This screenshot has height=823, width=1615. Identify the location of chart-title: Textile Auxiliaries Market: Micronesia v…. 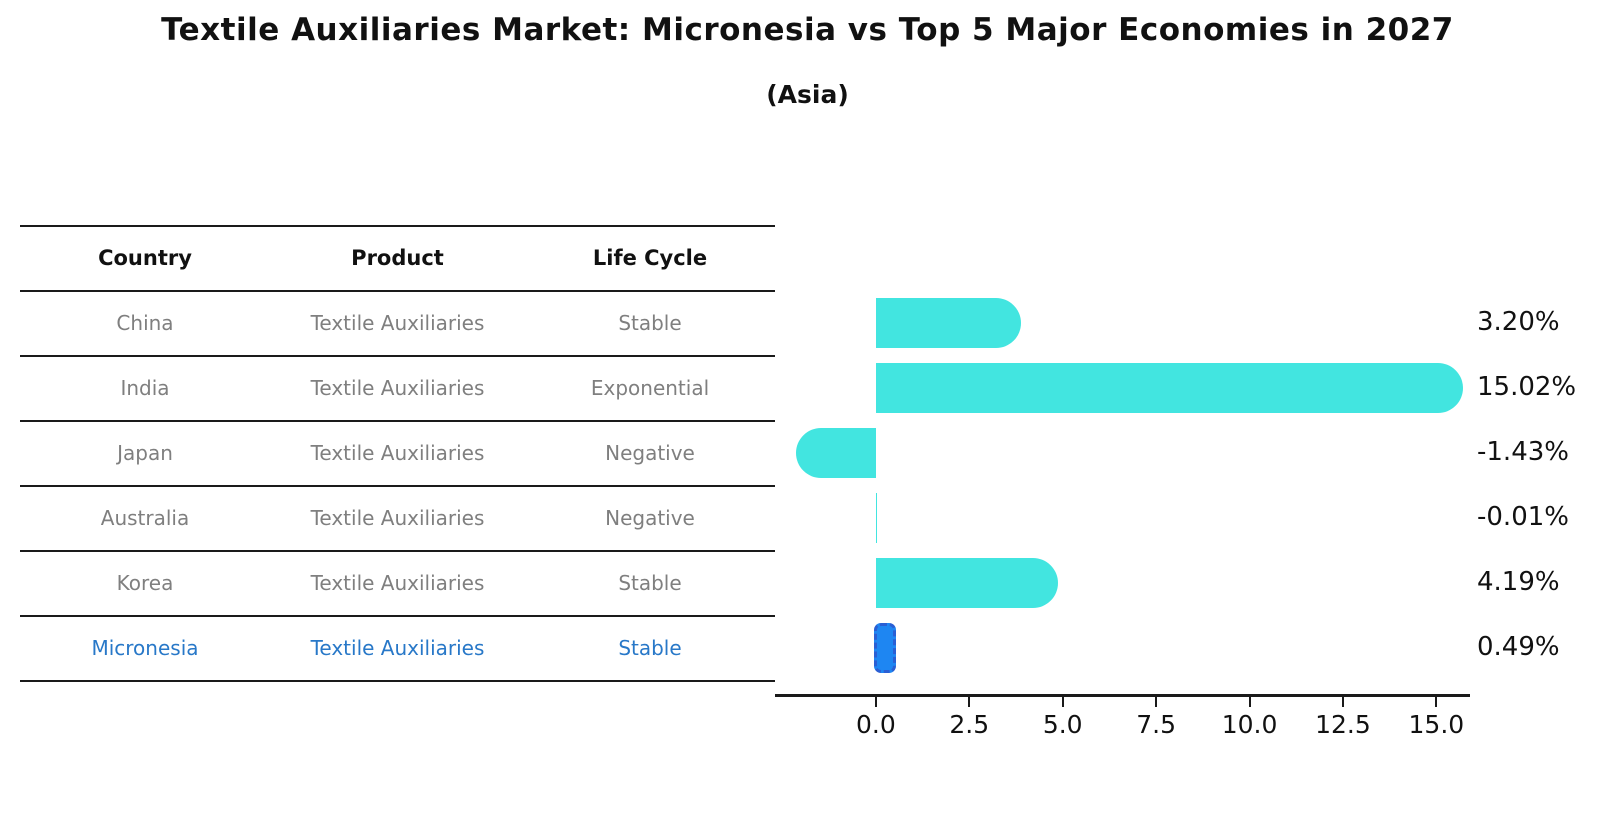
(807, 30).